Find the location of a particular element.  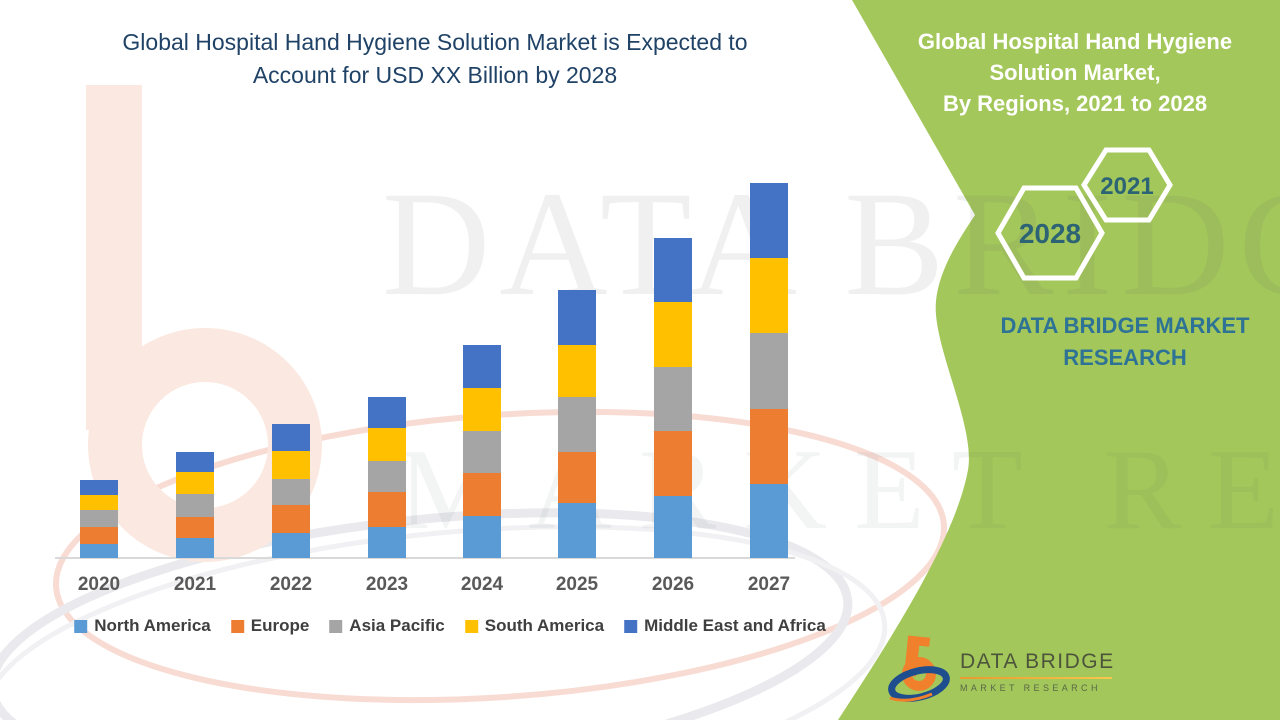

x-axis-label-2024: 2024 is located at coordinates (482, 584).